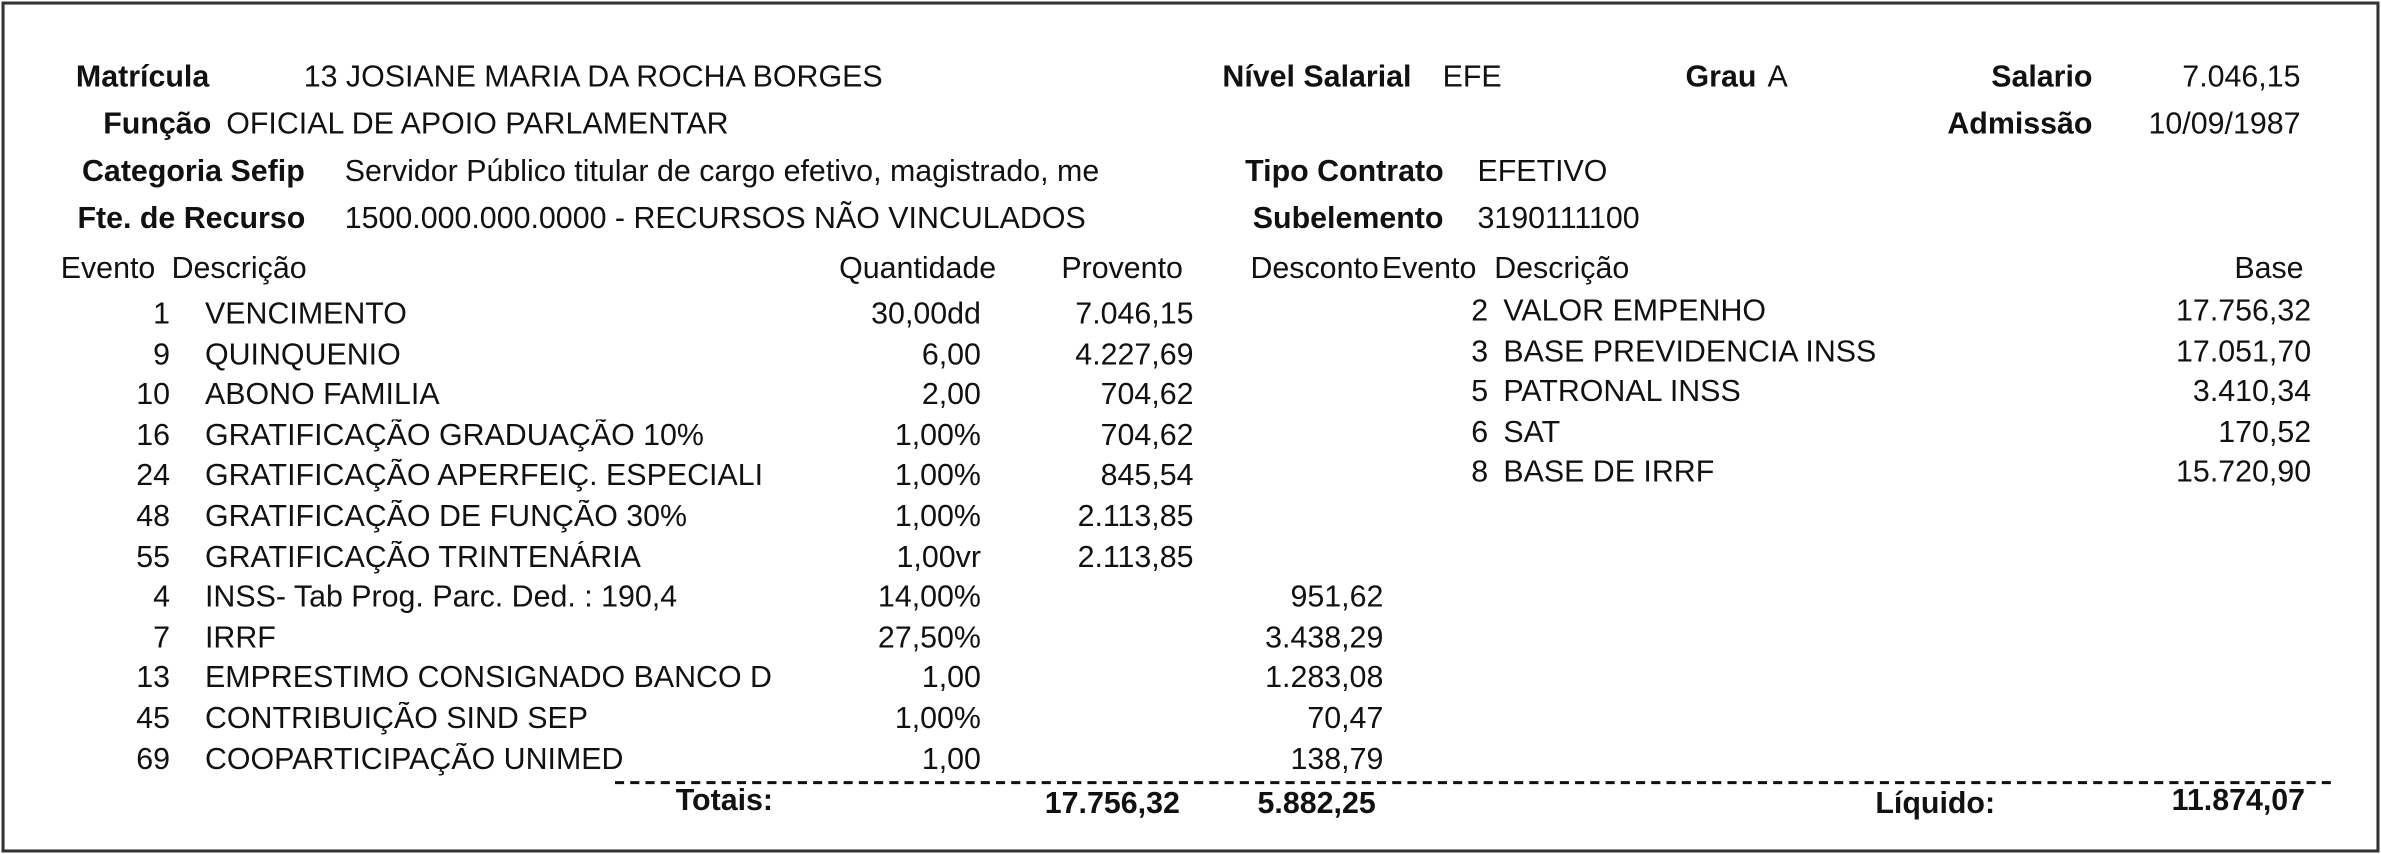  Describe the element at coordinates (1337, 597) in the screenshot. I see `event-desconto: 951,62` at that location.